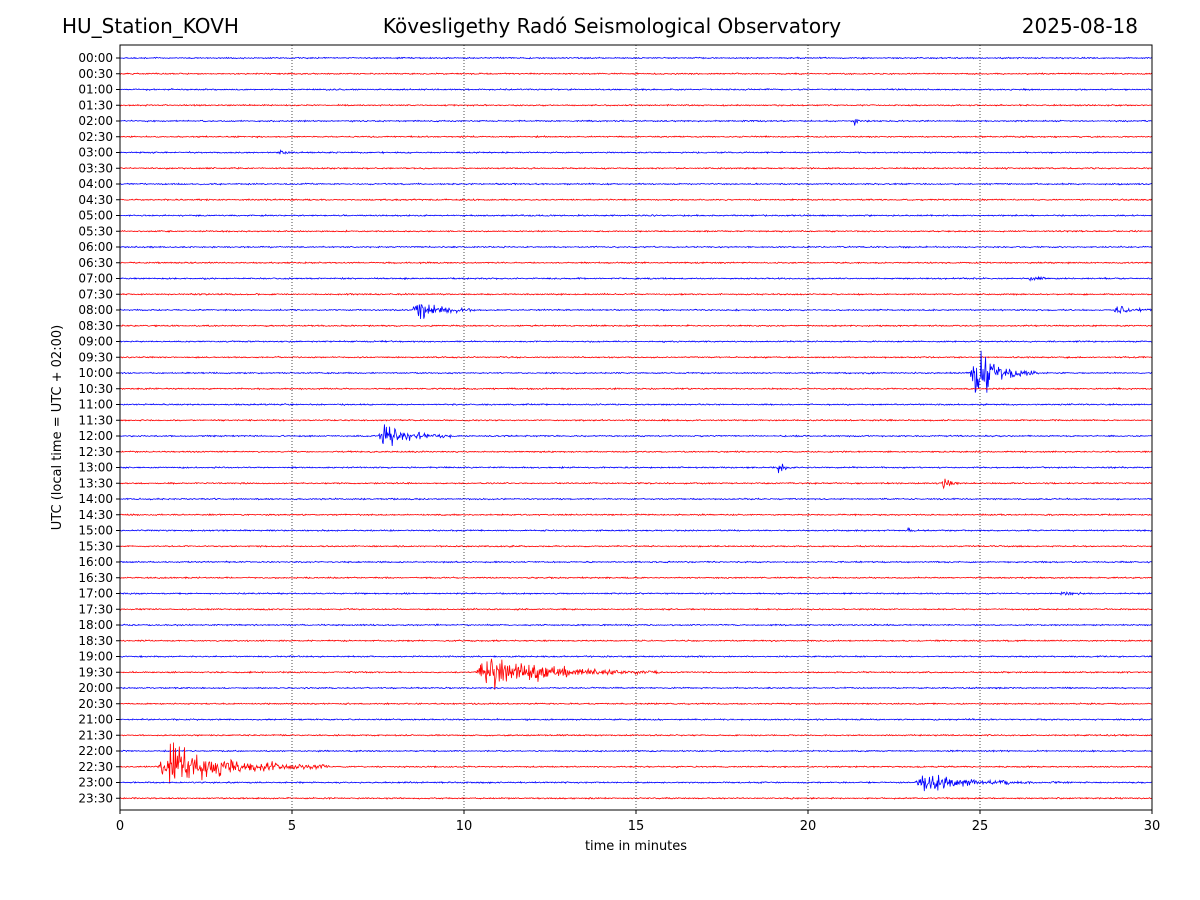 Image resolution: width=1200 pixels, height=900 pixels. What do you see at coordinates (95, 342) in the screenshot?
I see `y-tick-label: 09:00` at bounding box center [95, 342].